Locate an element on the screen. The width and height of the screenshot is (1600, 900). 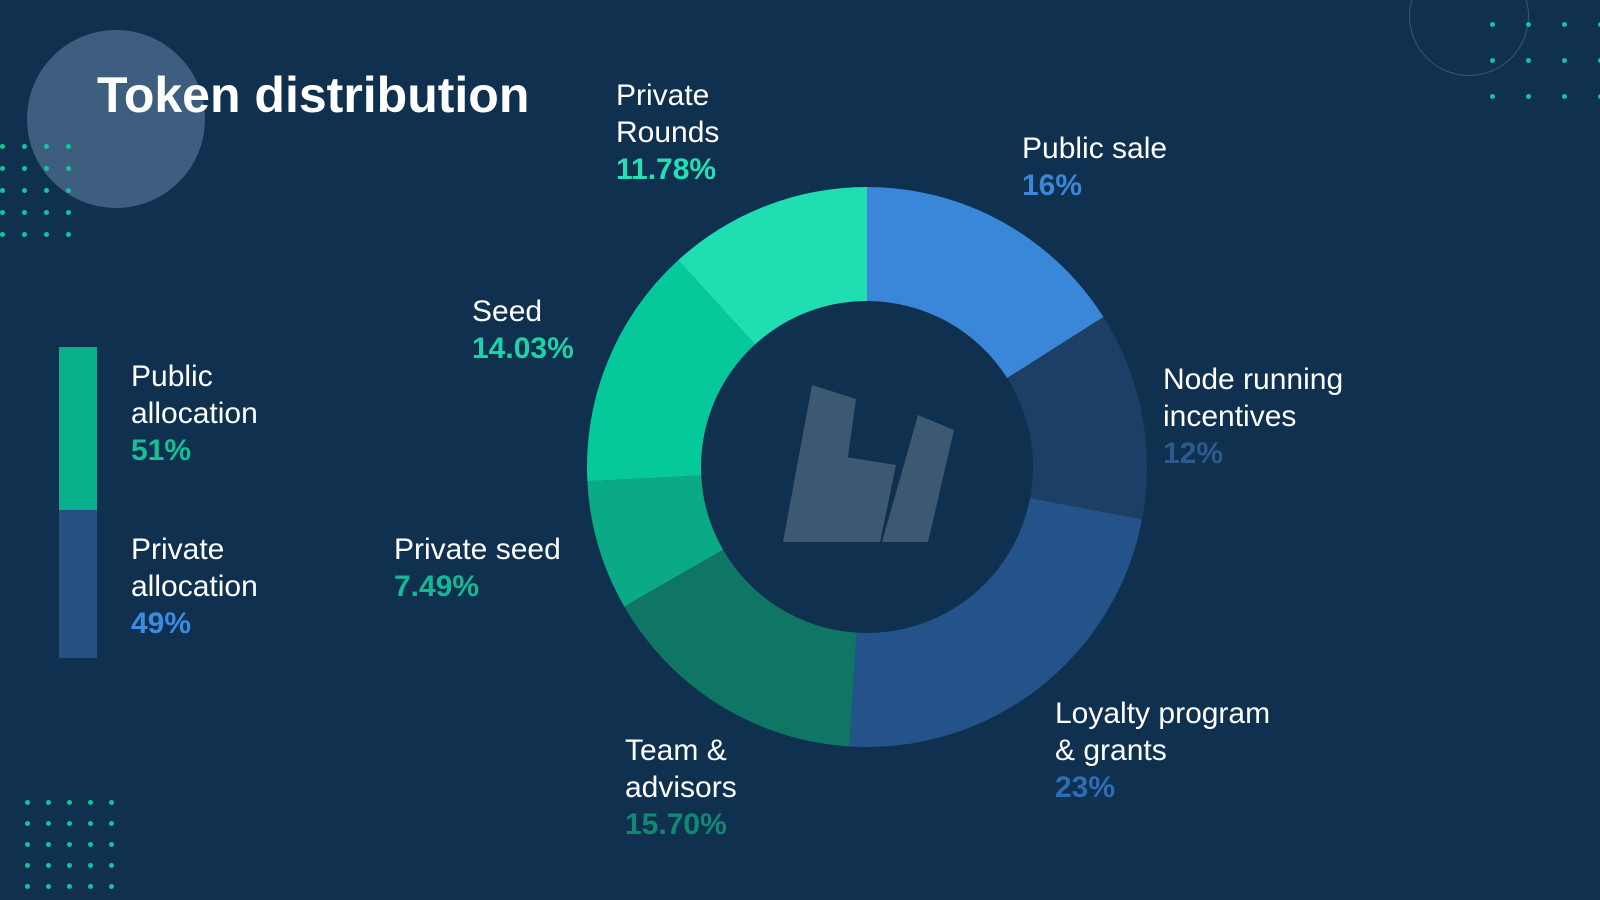
slice-label-private-seed: Private seed 7.49% is located at coordinates (477, 568).